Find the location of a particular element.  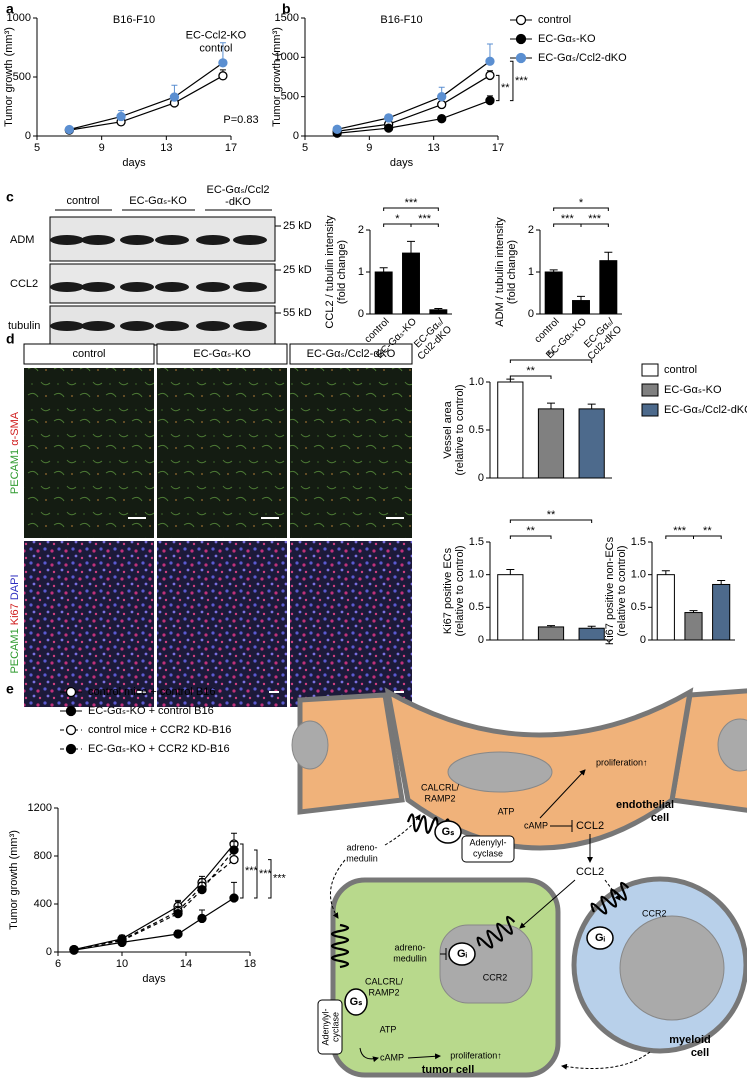

y-axis-label: Vessel area is located at coordinates (448, 429).